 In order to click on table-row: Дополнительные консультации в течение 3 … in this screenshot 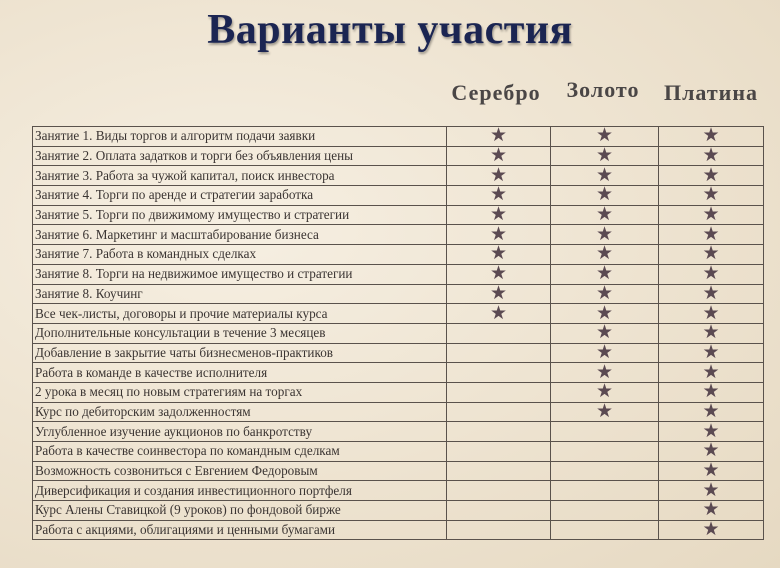, I will do `click(398, 333)`.